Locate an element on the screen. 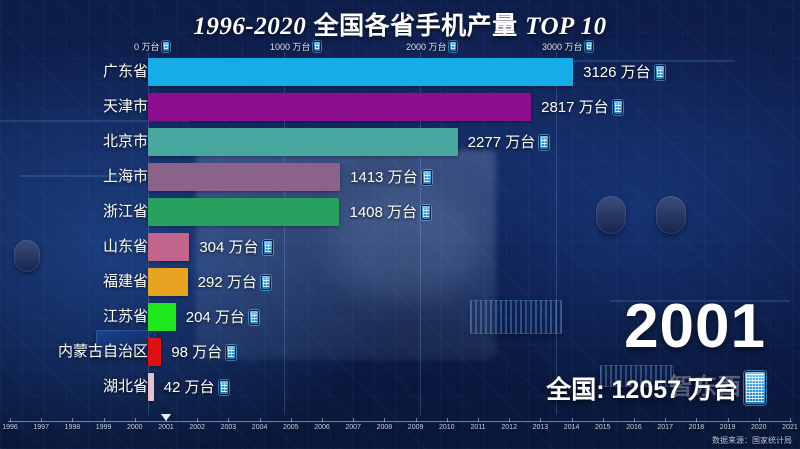 This screenshot has width=800, height=449. timeline-year-label: 1997 is located at coordinates (41, 427).